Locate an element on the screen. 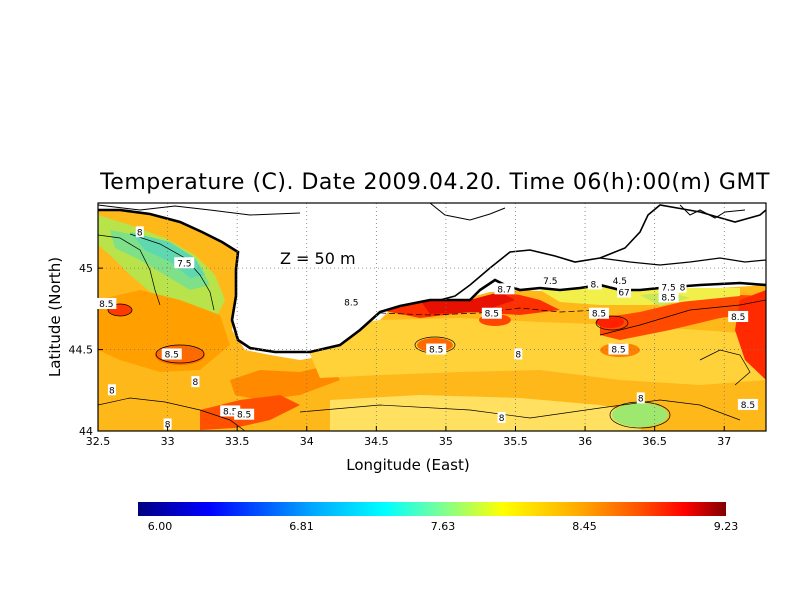  x-tick-label: 32.5 is located at coordinates (98, 441).